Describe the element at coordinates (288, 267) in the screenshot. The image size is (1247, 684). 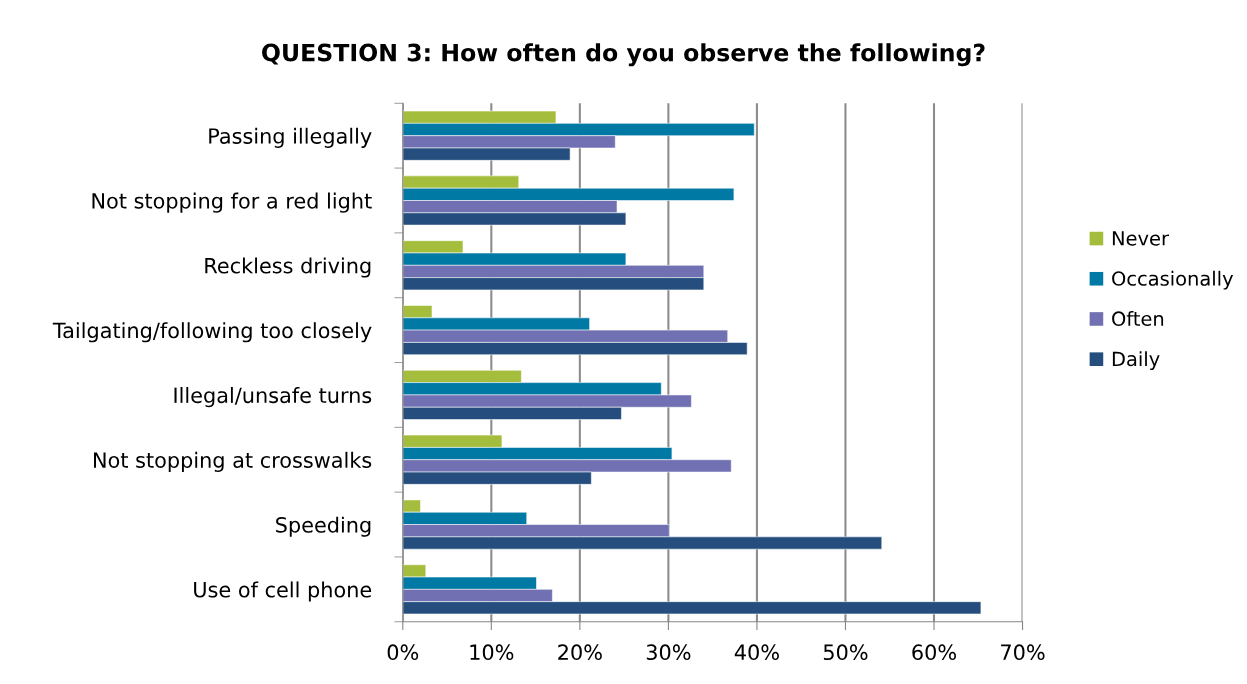
I see `y-tick-label: Reckless driving` at that location.